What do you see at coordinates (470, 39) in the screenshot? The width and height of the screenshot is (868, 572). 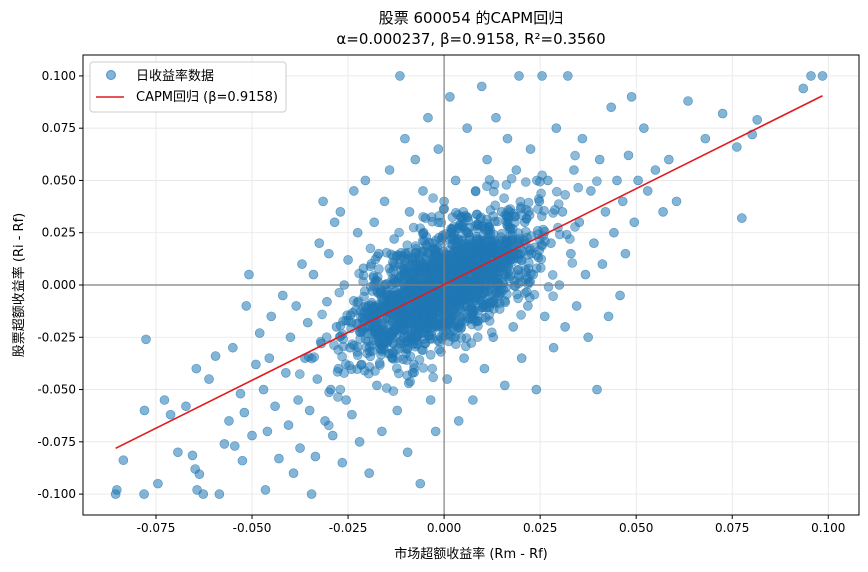 I see `chart-subtitle: α=0.000237, β=0.9158, R²=0.3560` at bounding box center [470, 39].